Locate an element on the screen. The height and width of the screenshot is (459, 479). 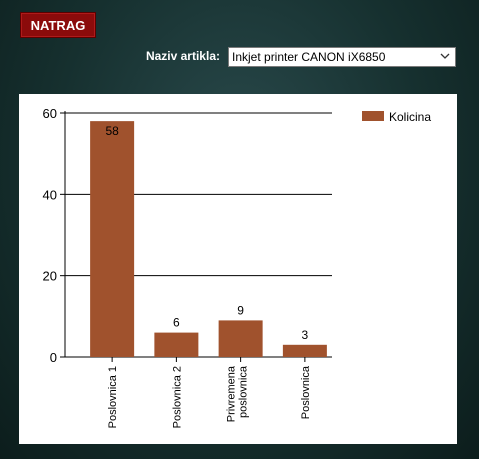
y-tick-label: 20 is located at coordinates (50, 276).